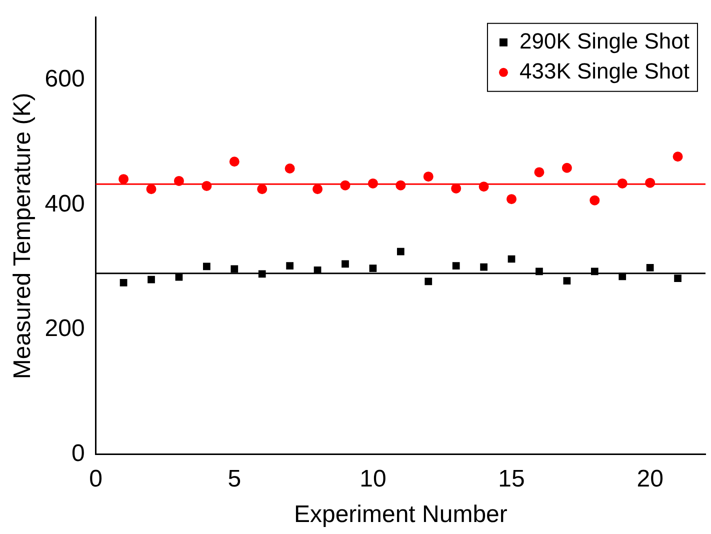 The height and width of the screenshot is (534, 711). I want to click on legend-label: 433K Single Shot, so click(604, 71).